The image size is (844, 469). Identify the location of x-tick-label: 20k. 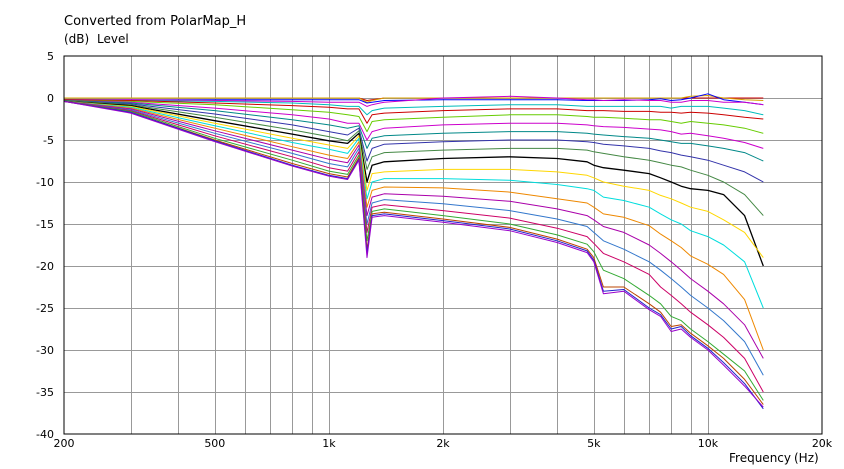
(822, 443).